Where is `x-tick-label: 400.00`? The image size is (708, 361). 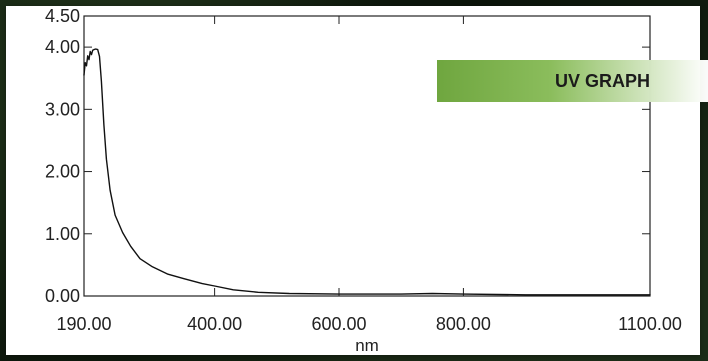
x-tick-label: 400.00 is located at coordinates (214, 324).